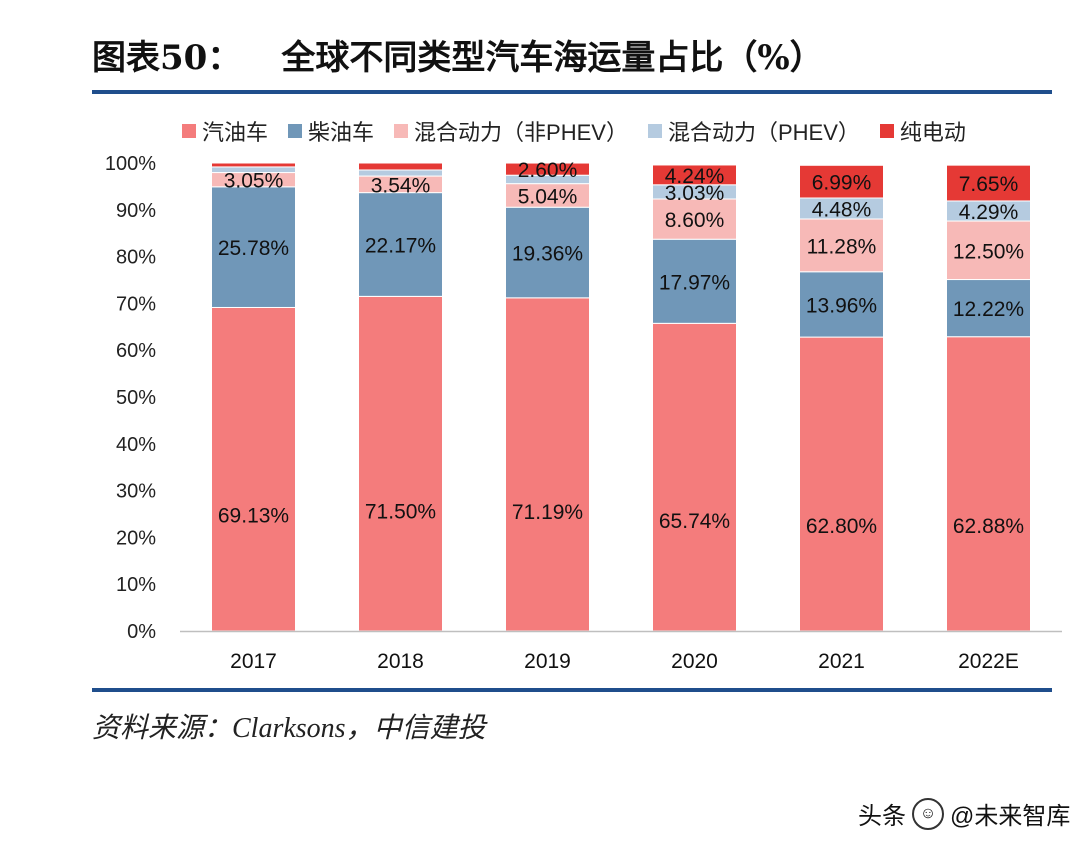 The image size is (1080, 853). I want to click on data-label: 19.36%, so click(547, 254).